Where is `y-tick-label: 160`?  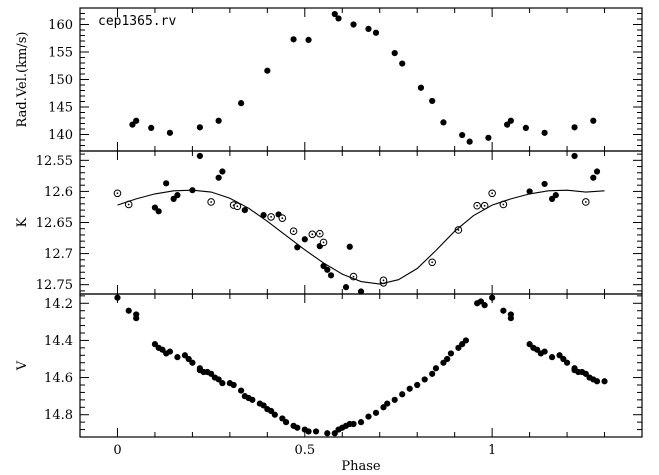
y-tick-label: 160 is located at coordinates (60, 25).